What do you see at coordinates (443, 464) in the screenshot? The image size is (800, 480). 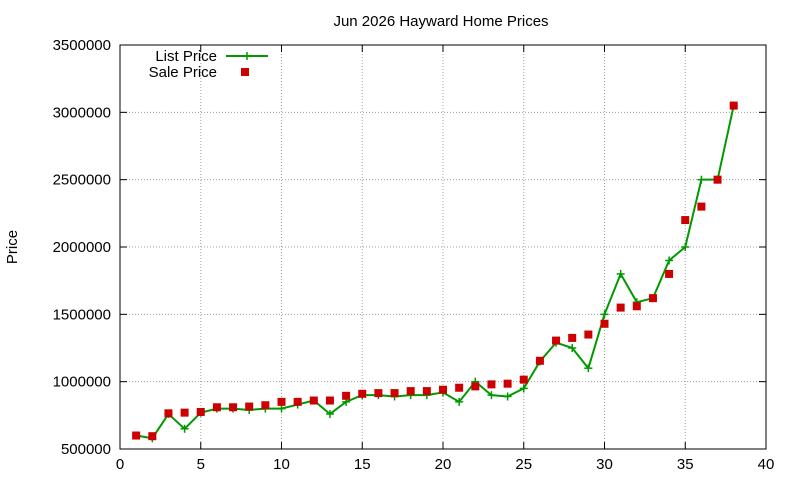 I see `x-tick-label: 20` at bounding box center [443, 464].